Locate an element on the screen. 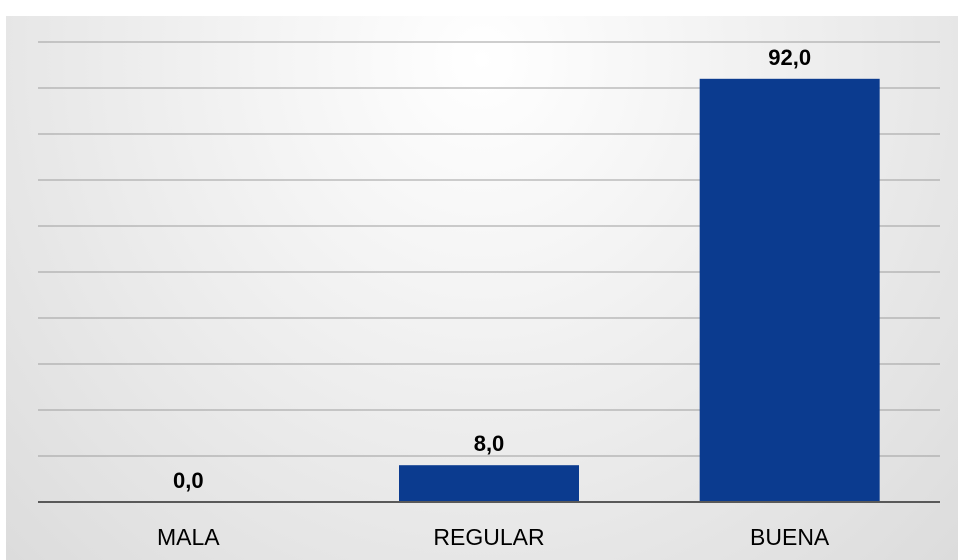 The height and width of the screenshot is (560, 958). category-label-regular: REGULAR is located at coordinates (488, 537).